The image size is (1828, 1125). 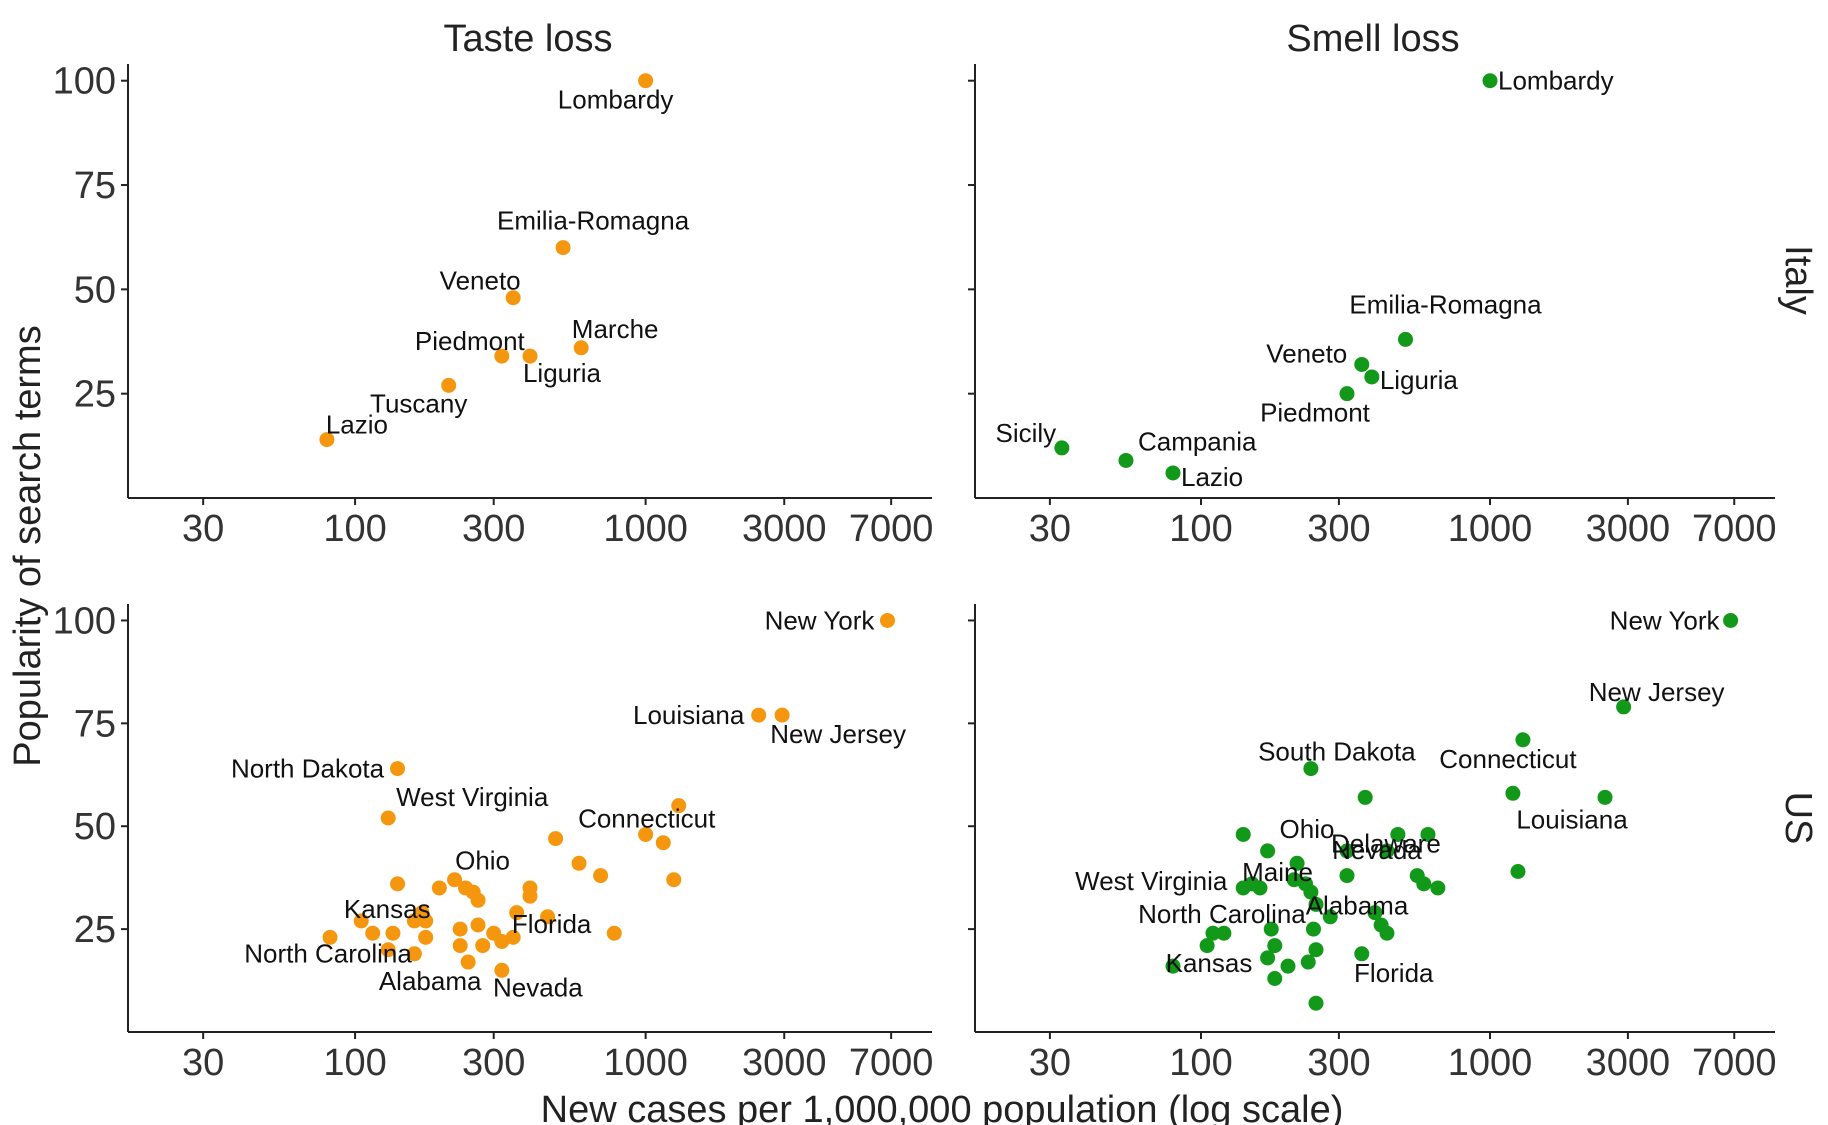 What do you see at coordinates (1307, 829) in the screenshot?
I see `point-label: Ohio` at bounding box center [1307, 829].